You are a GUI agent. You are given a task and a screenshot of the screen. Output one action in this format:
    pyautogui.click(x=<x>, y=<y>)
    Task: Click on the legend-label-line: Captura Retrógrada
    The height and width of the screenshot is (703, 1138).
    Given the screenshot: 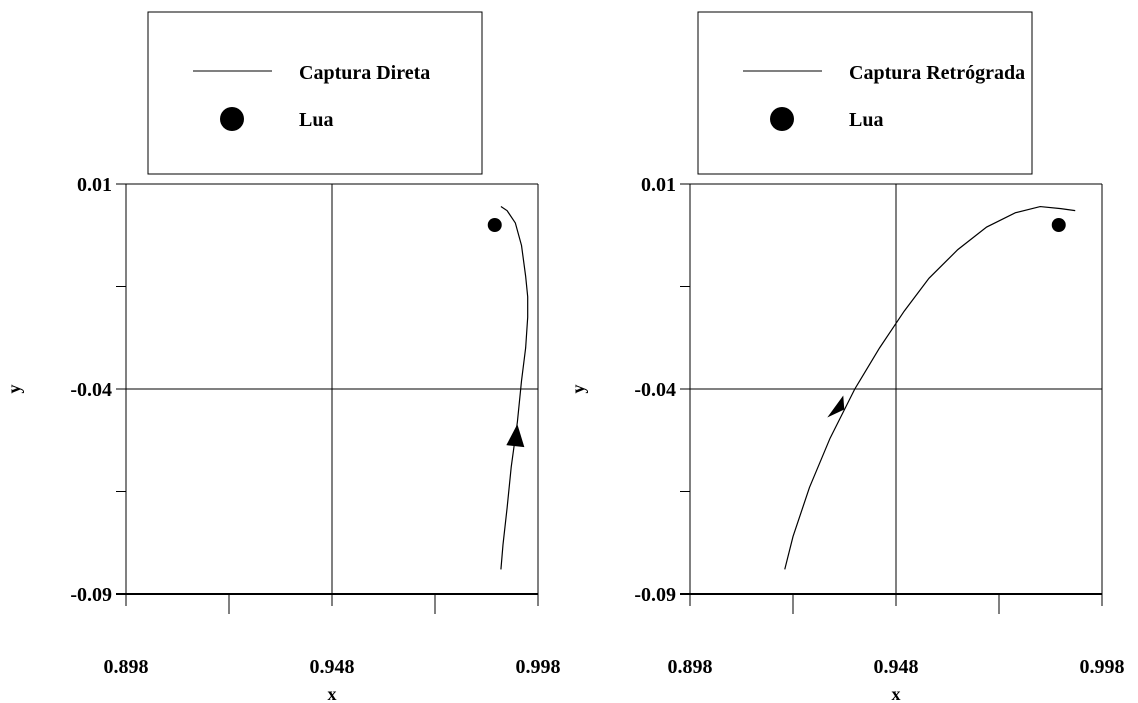 What is the action you would take?
    pyautogui.click(x=937, y=73)
    